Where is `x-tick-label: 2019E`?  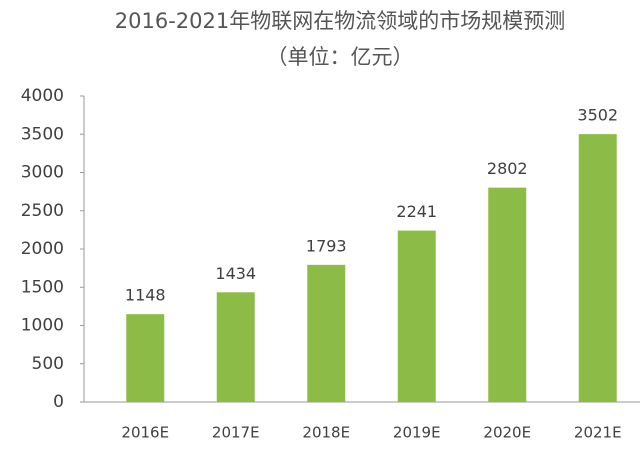 x-tick-label: 2019E is located at coordinates (417, 433).